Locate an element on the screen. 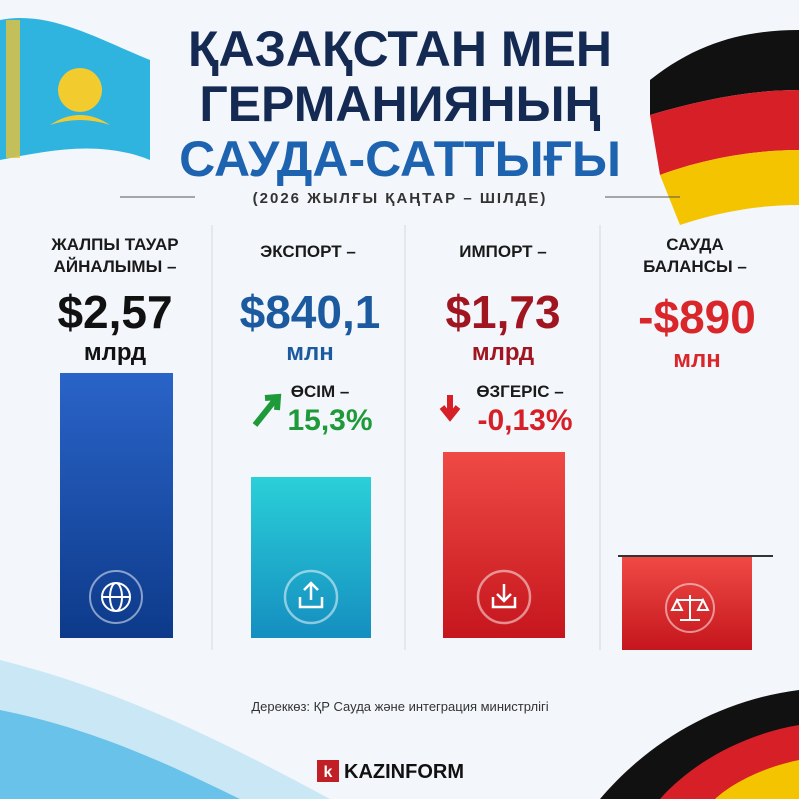 The image size is (799, 799). column-label: ИМПОРТ – is located at coordinates (503, 251).